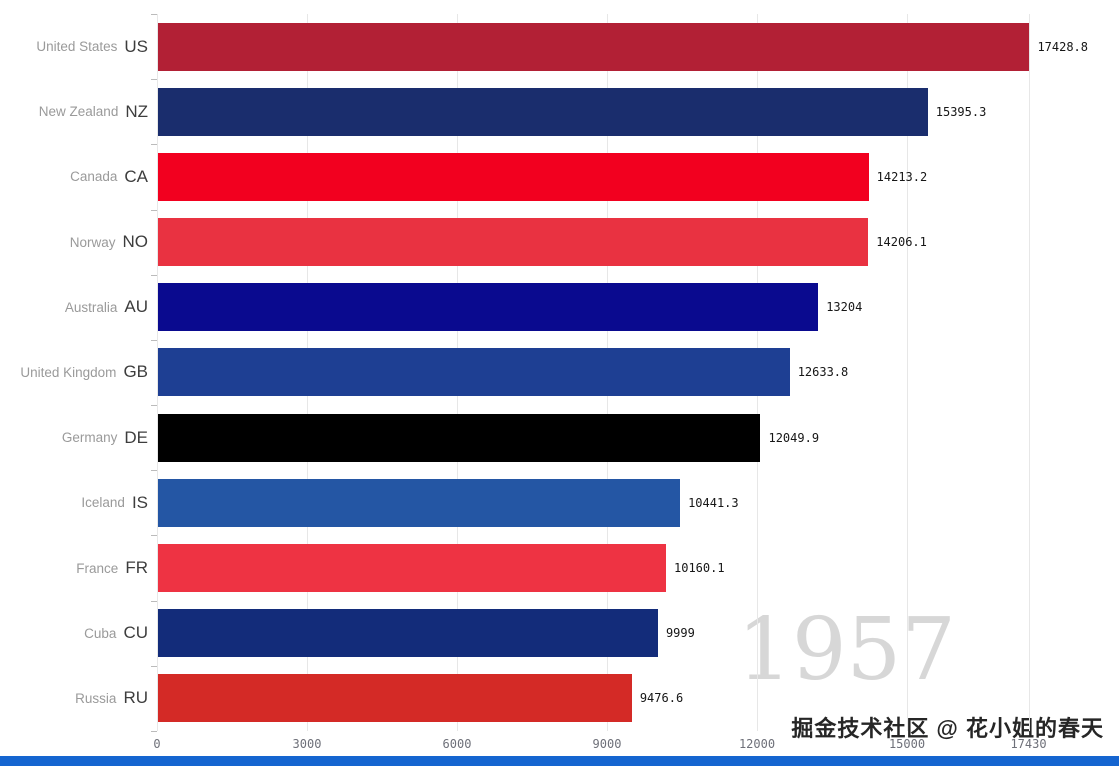 This screenshot has height=766, width=1119. I want to click on site-watermark: 掘金技术社区 @ 花小姐的春天, so click(947, 728).